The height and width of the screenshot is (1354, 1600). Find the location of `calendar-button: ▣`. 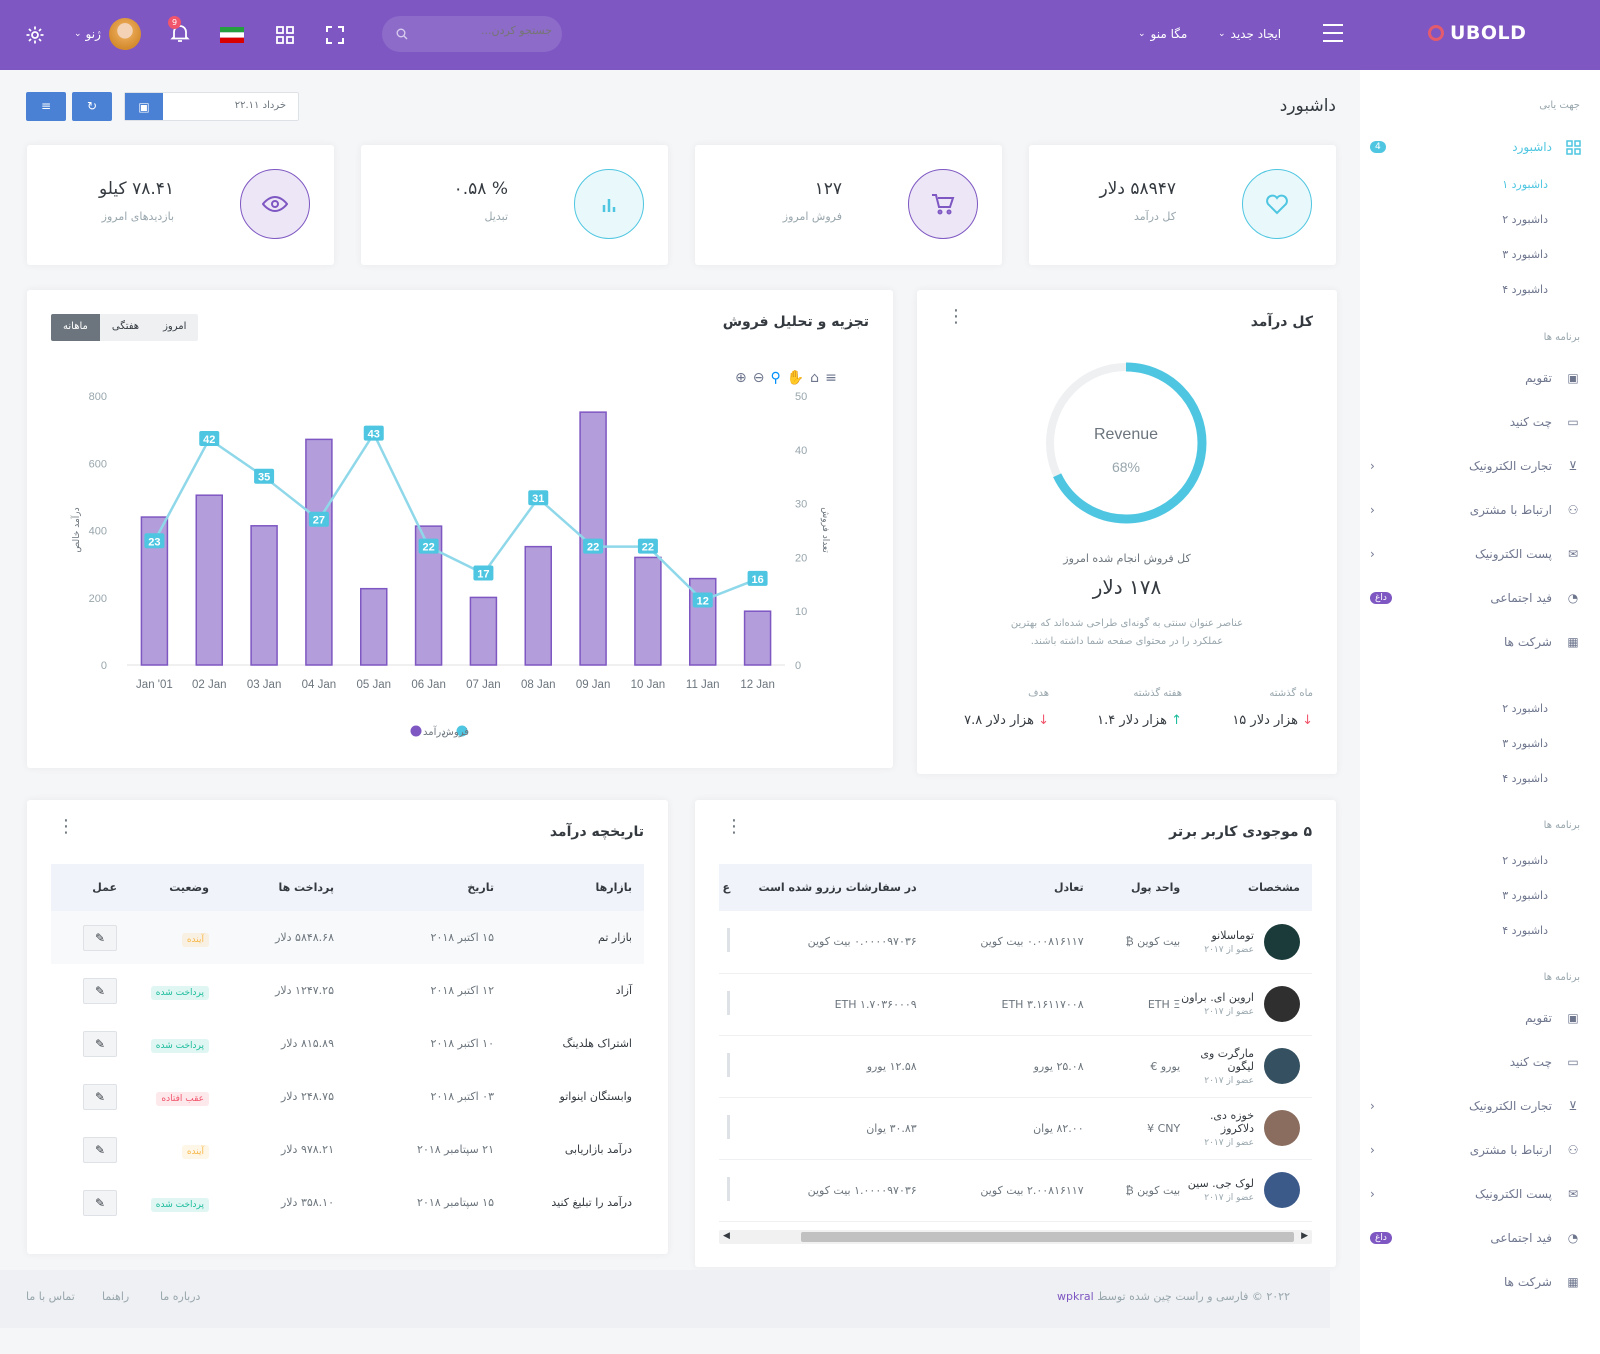

calendar-button: ▣ is located at coordinates (144, 106).